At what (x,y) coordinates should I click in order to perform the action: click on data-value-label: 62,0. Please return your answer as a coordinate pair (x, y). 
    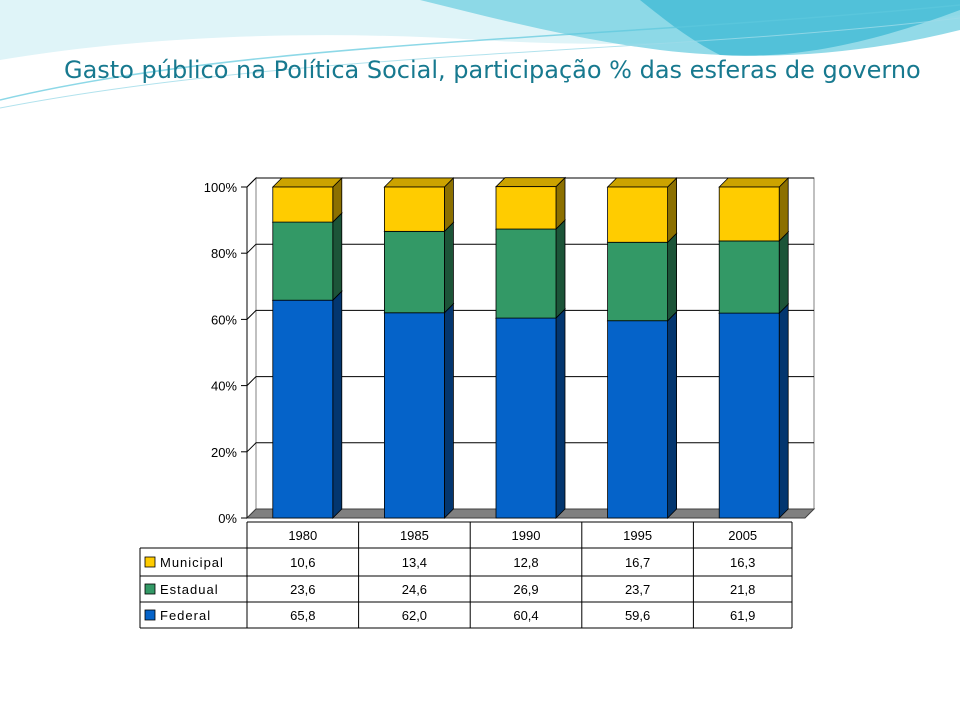
    Looking at the image, I should click on (414, 615).